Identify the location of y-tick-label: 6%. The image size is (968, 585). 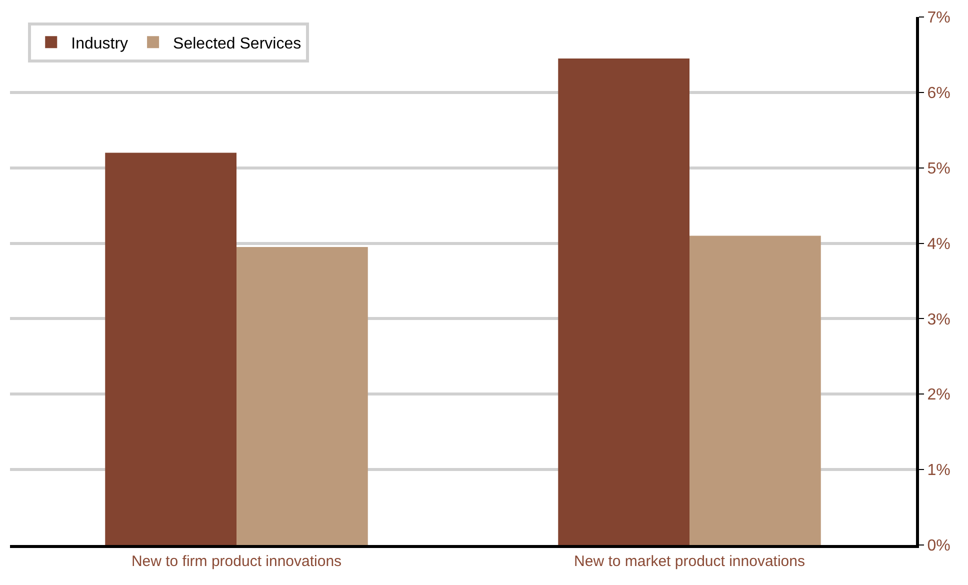
(938, 93).